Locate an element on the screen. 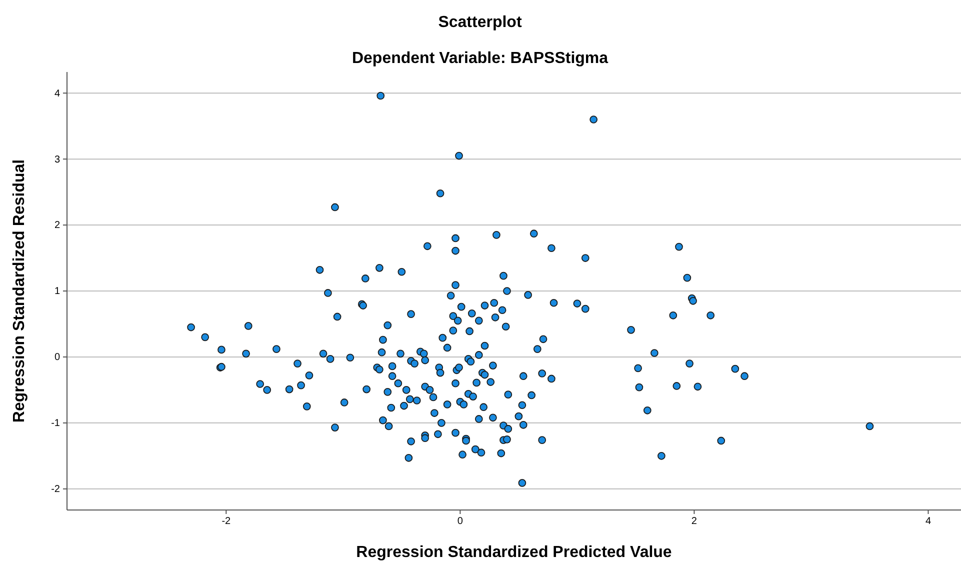 This screenshot has width=961, height=570. y-tick-label: 2 is located at coordinates (57, 226).